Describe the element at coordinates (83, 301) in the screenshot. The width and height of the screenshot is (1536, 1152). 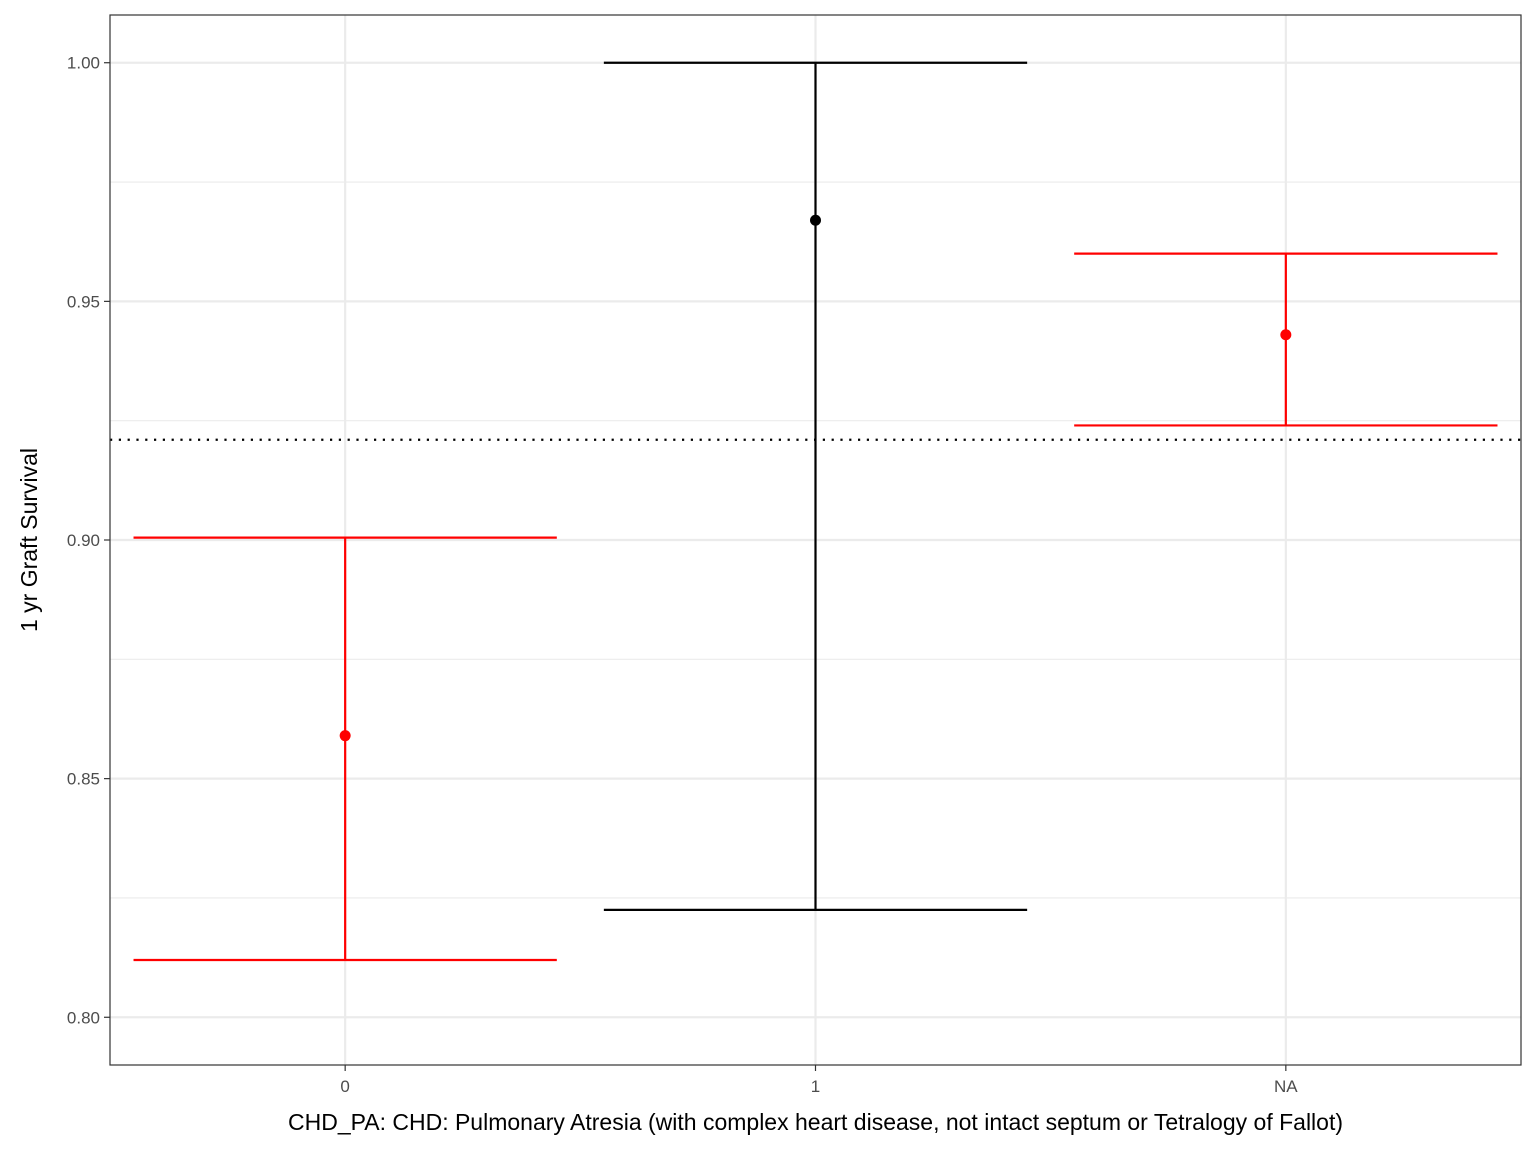
I see `y-tick-label: 0.95` at that location.